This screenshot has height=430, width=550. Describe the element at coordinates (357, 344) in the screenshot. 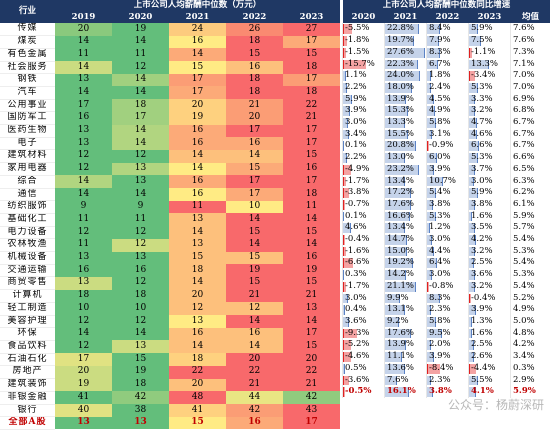

I see `growth-text: -5.2%` at that location.